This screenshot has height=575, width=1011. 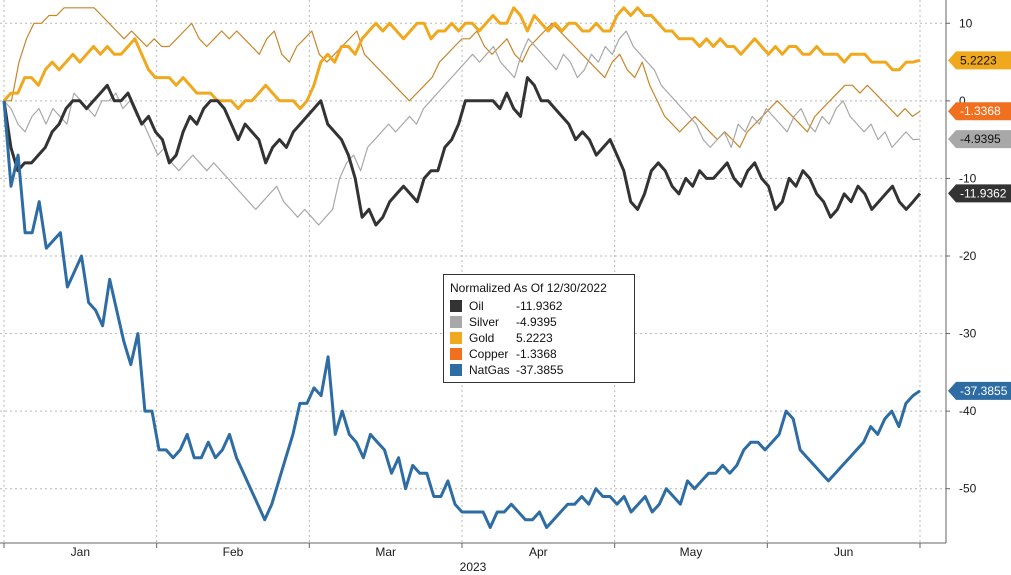 What do you see at coordinates (843, 552) in the screenshot?
I see `x-tick-label: Jun` at bounding box center [843, 552].